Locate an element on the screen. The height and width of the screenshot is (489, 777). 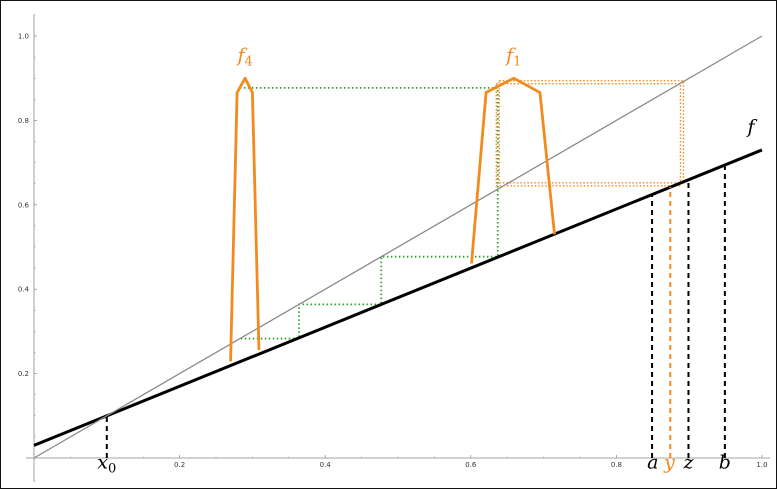
y-tick-label-0.2: 0.2 is located at coordinates (23, 374).